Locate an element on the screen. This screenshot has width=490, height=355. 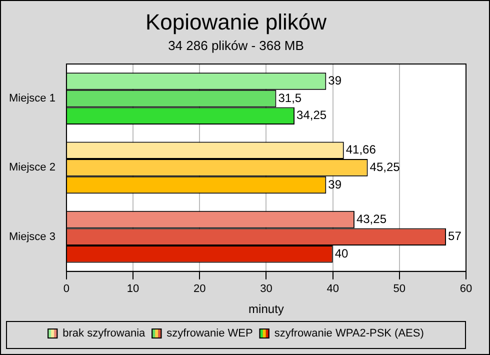
data-label: 34,25 is located at coordinates (311, 115).